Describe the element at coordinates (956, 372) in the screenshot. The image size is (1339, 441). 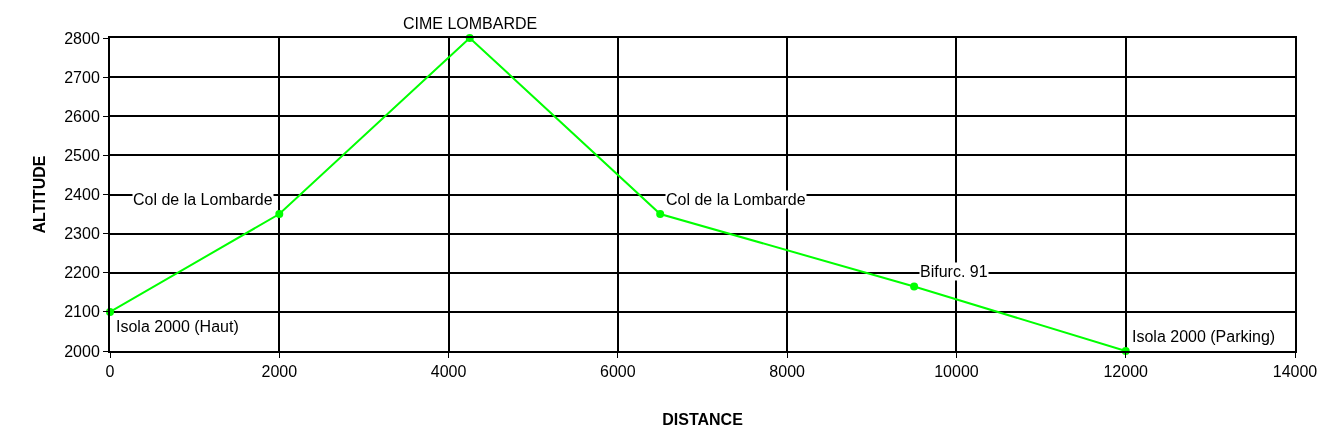
I see `x-tick-label: 10000` at that location.